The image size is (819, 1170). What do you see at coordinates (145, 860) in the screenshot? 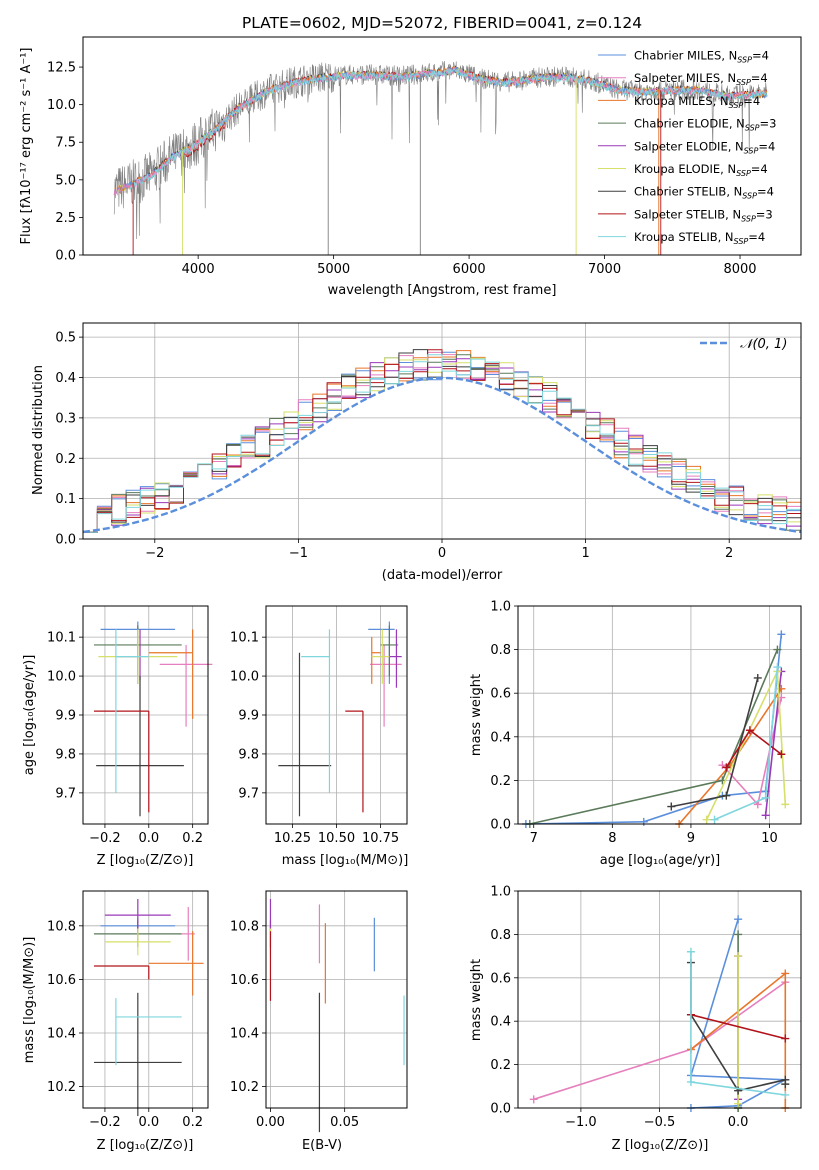
I see `agez-xlabel: Z [log₁₀(Z/Z⊙)]` at bounding box center [145, 860].